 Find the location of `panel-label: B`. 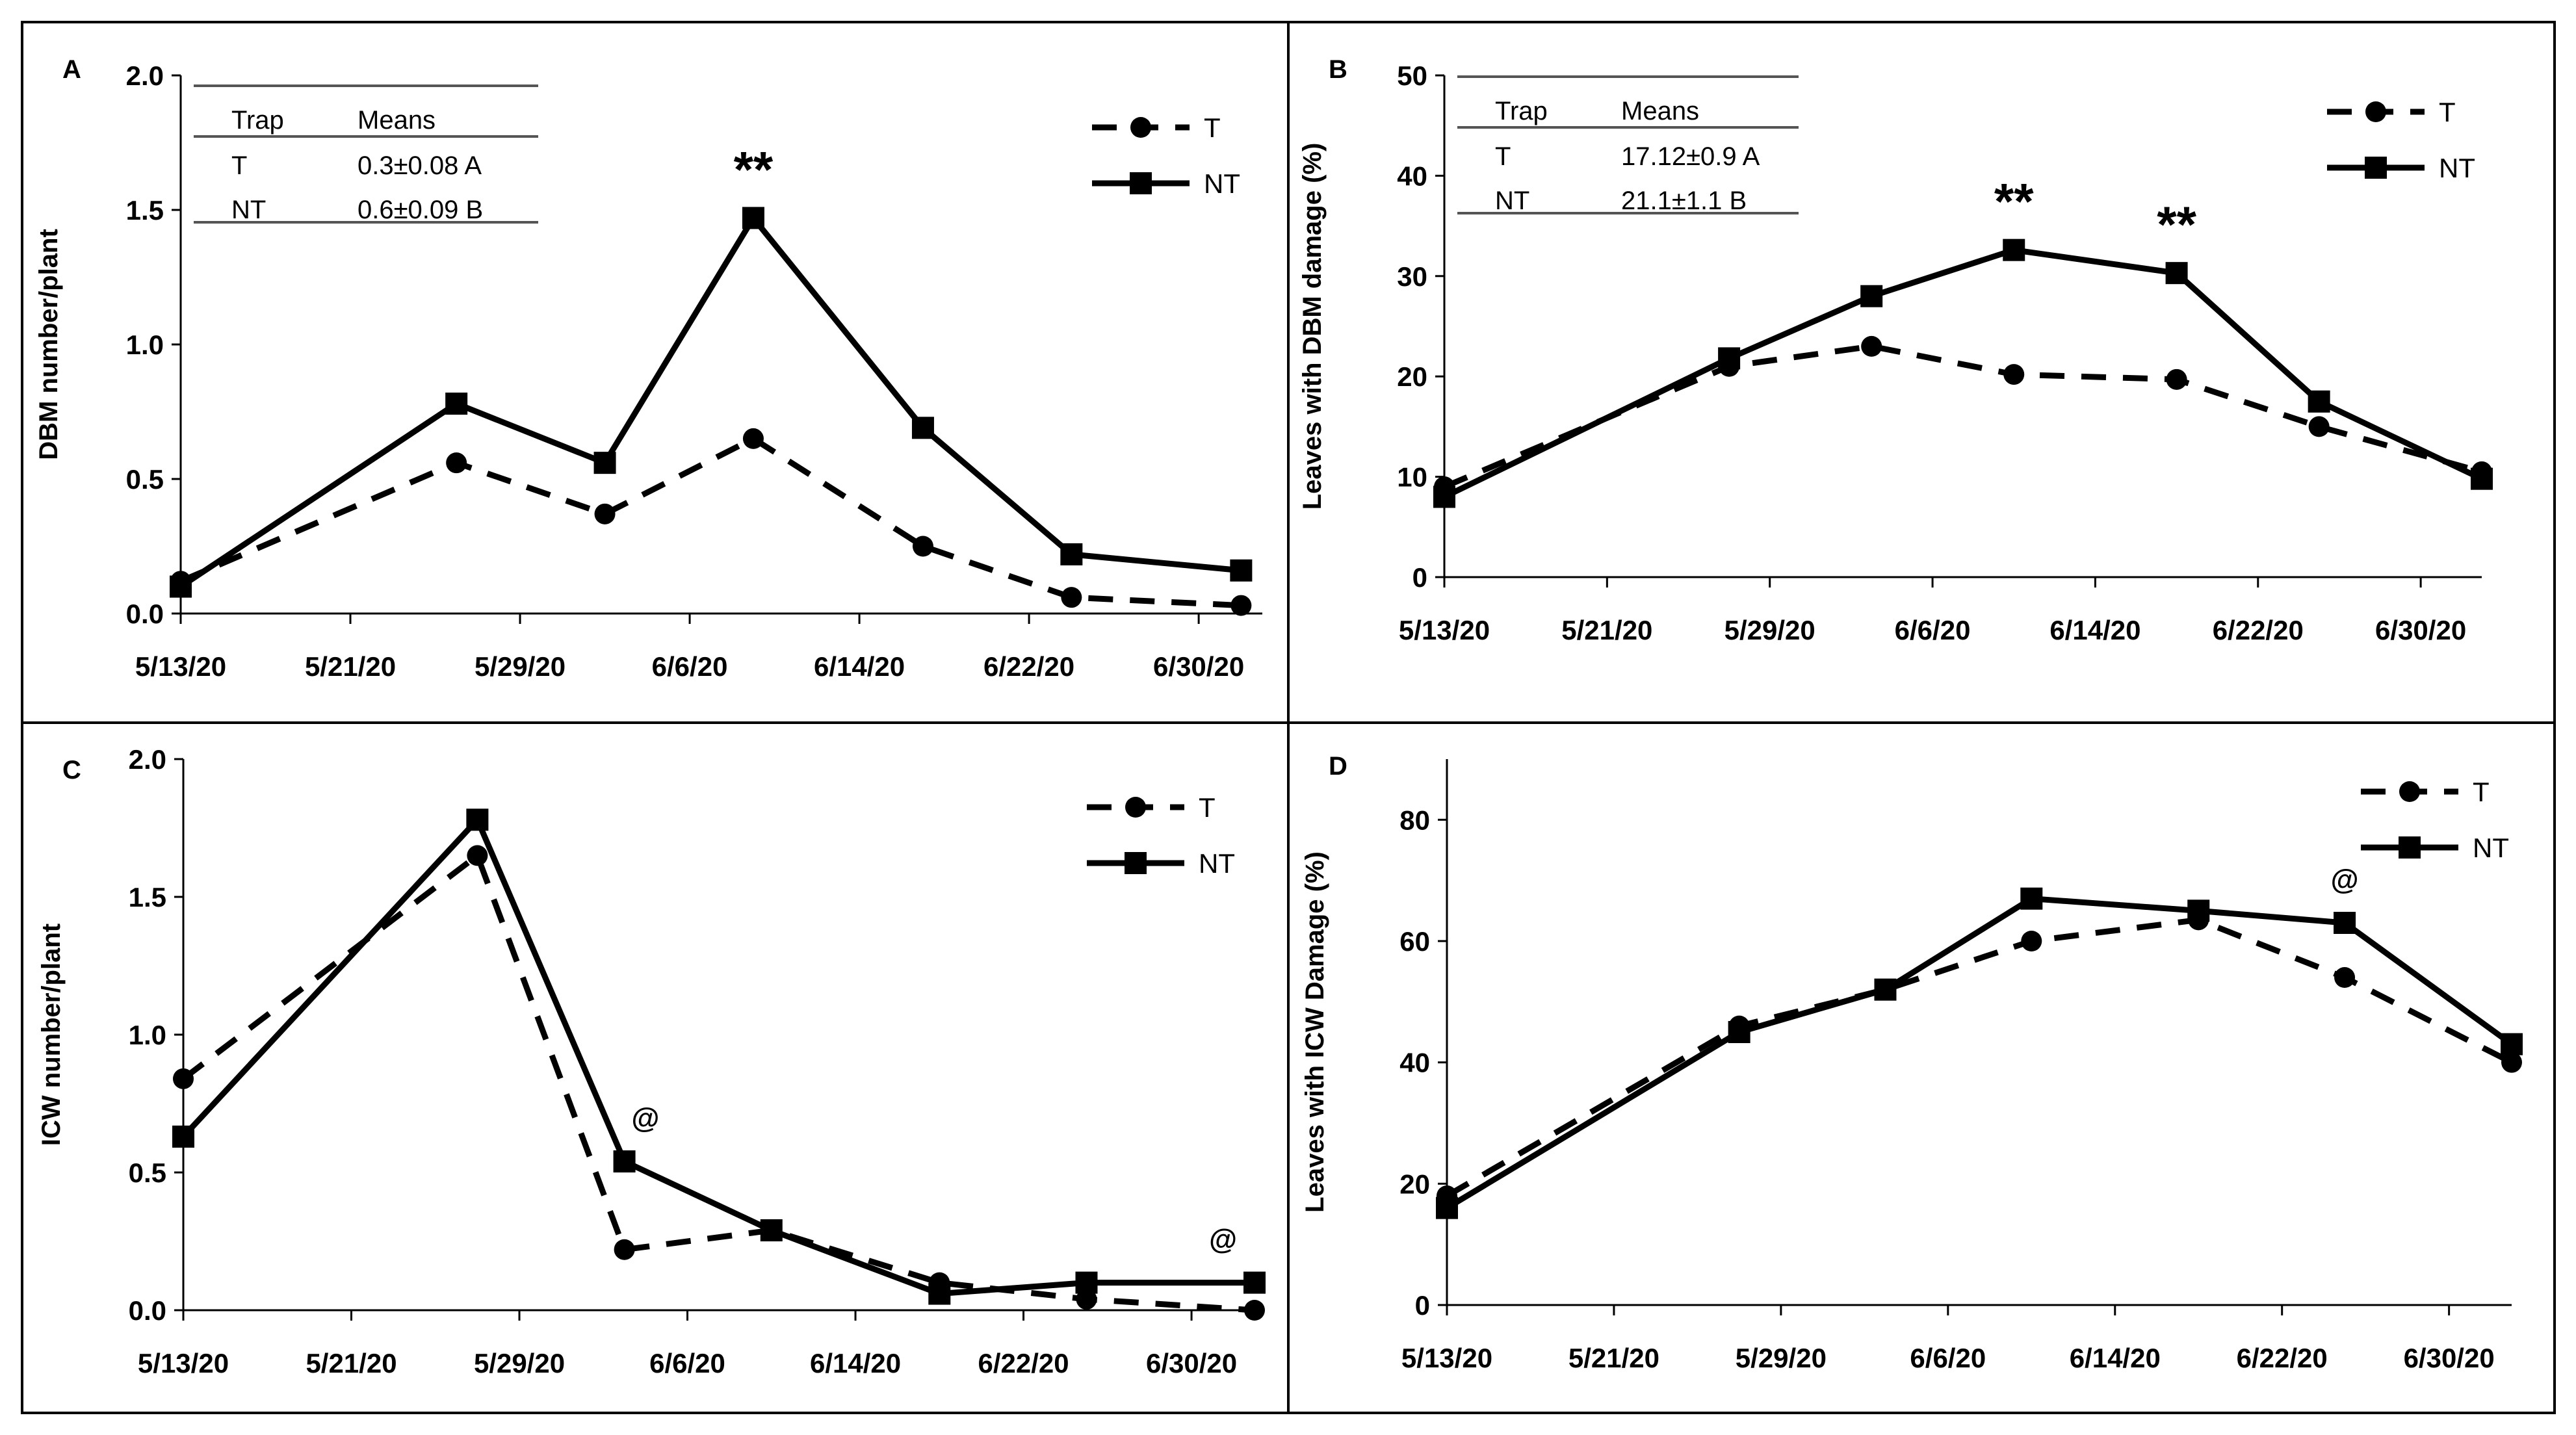

panel-label: B is located at coordinates (1338, 69).